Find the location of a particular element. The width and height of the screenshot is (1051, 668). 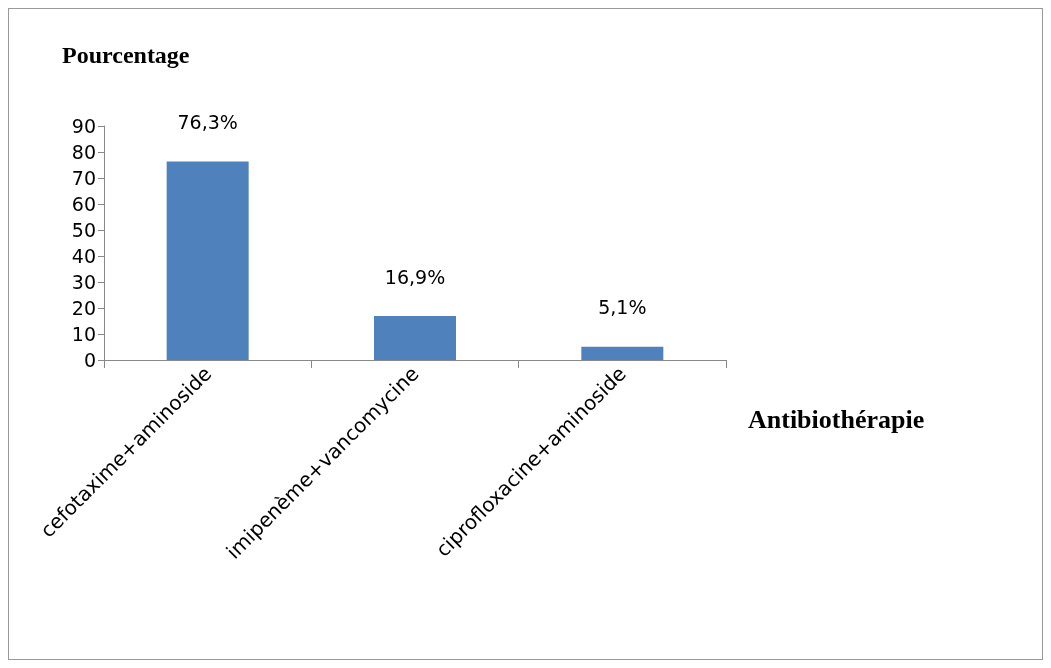

y-tick-label: 90 is located at coordinates (83, 126).